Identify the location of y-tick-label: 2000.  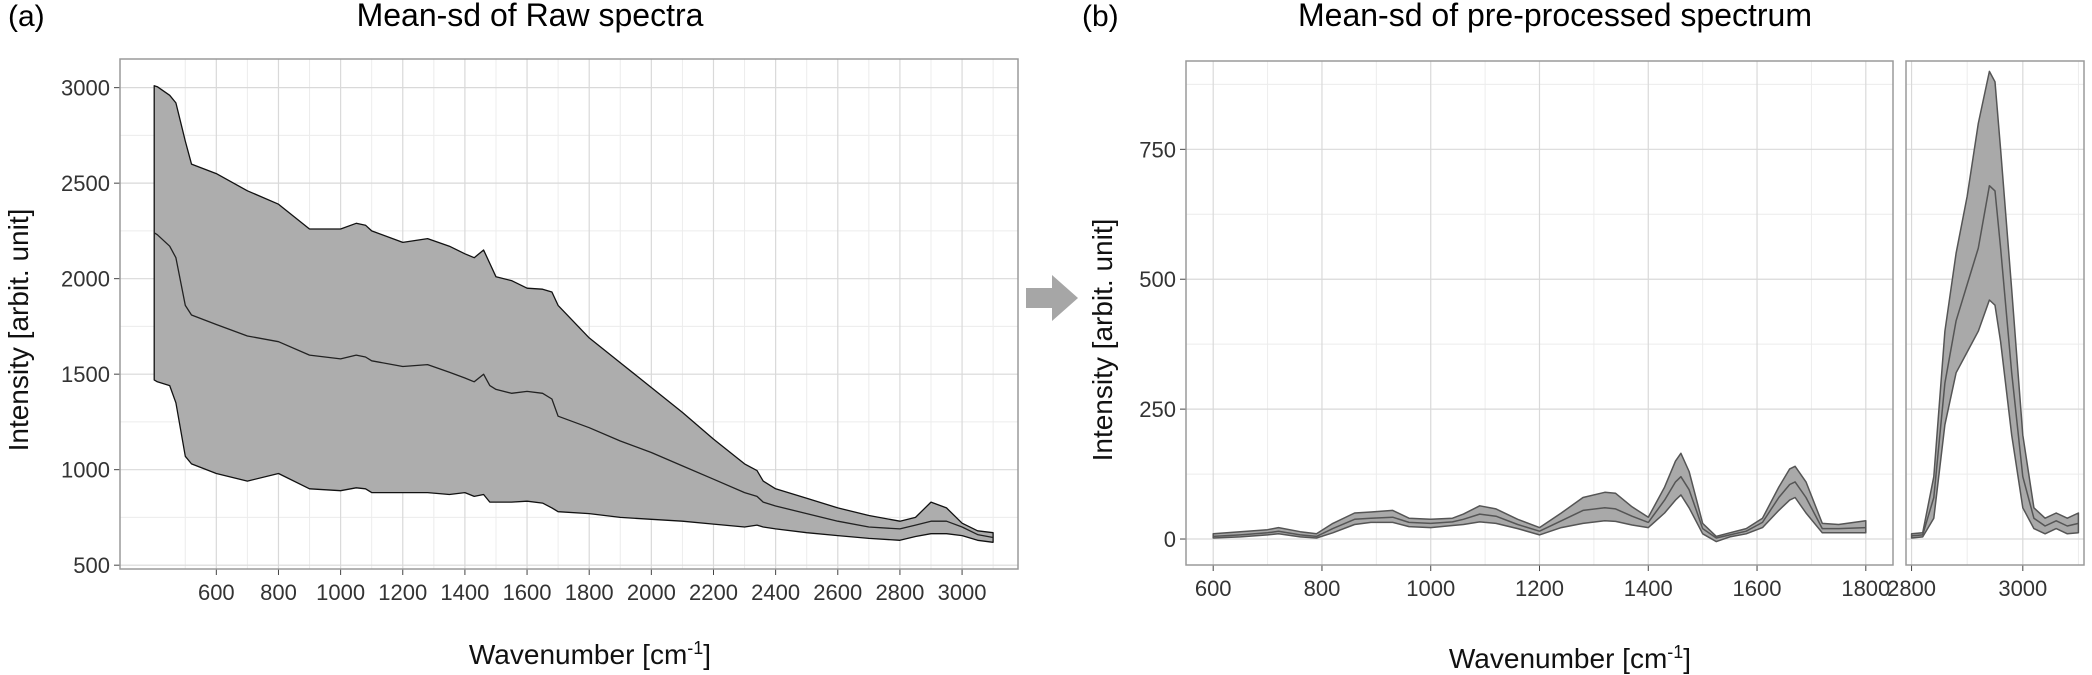
(85, 279).